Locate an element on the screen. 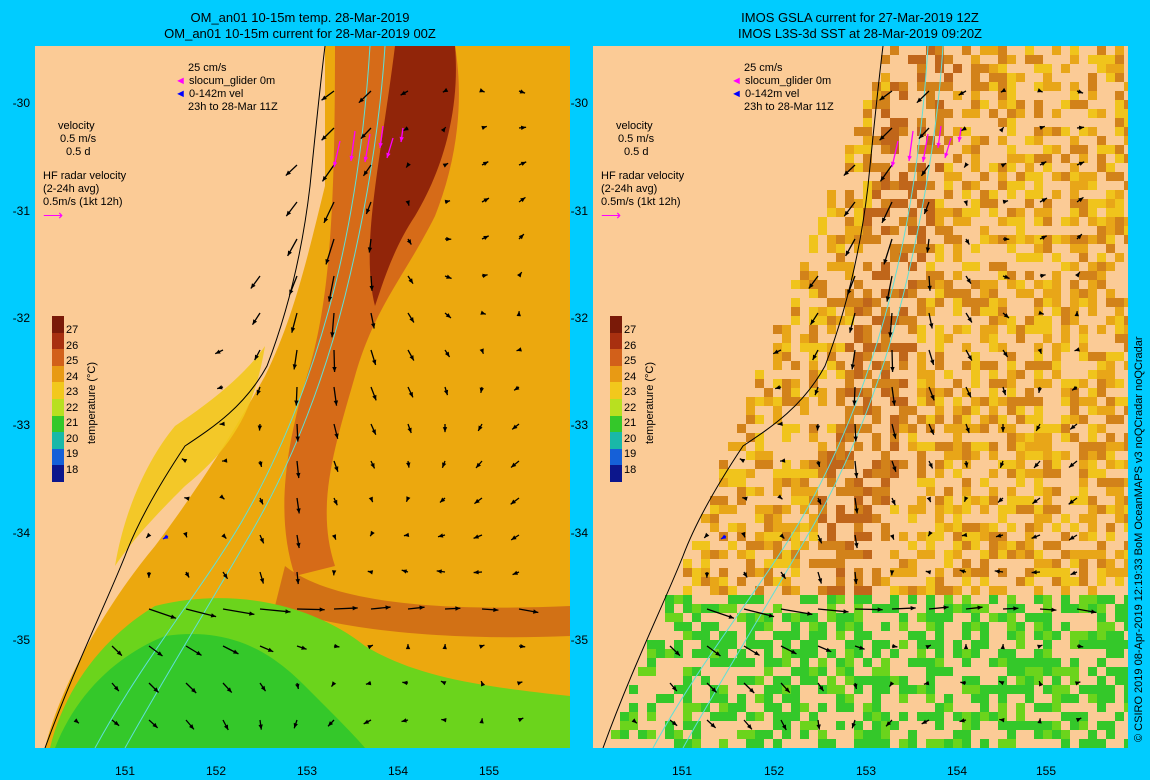  legend-scale: 25 cm/s is located at coordinates (207, 68).